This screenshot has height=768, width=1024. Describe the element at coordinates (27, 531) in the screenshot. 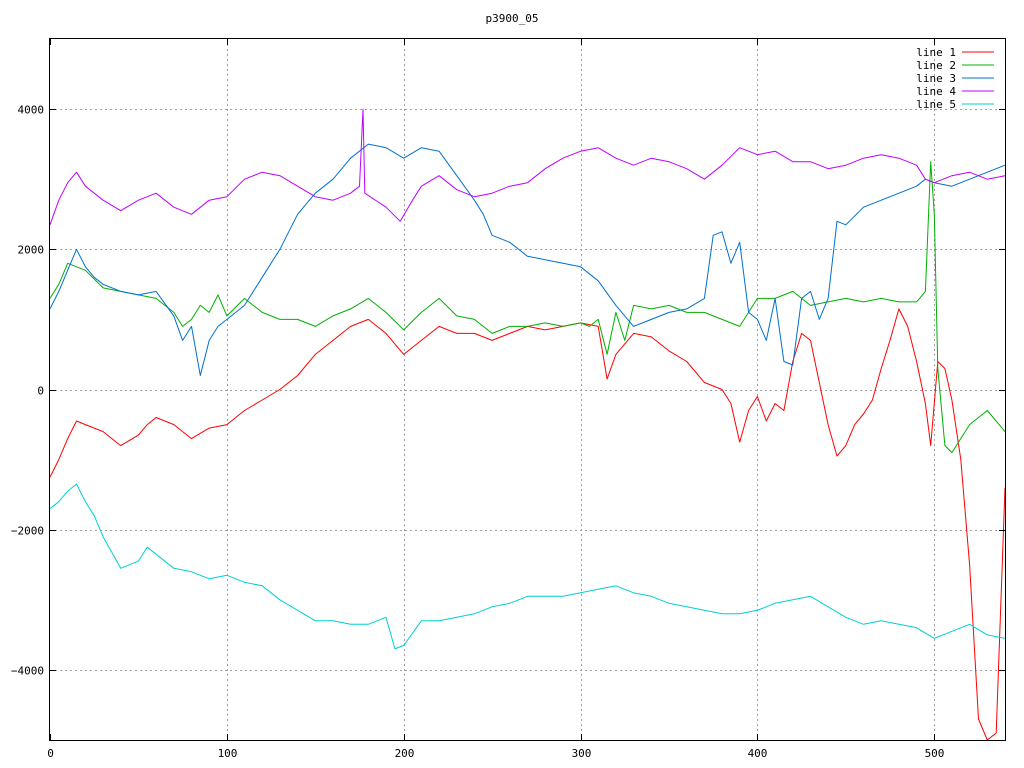

I see `y-tick-label: −2000` at that location.